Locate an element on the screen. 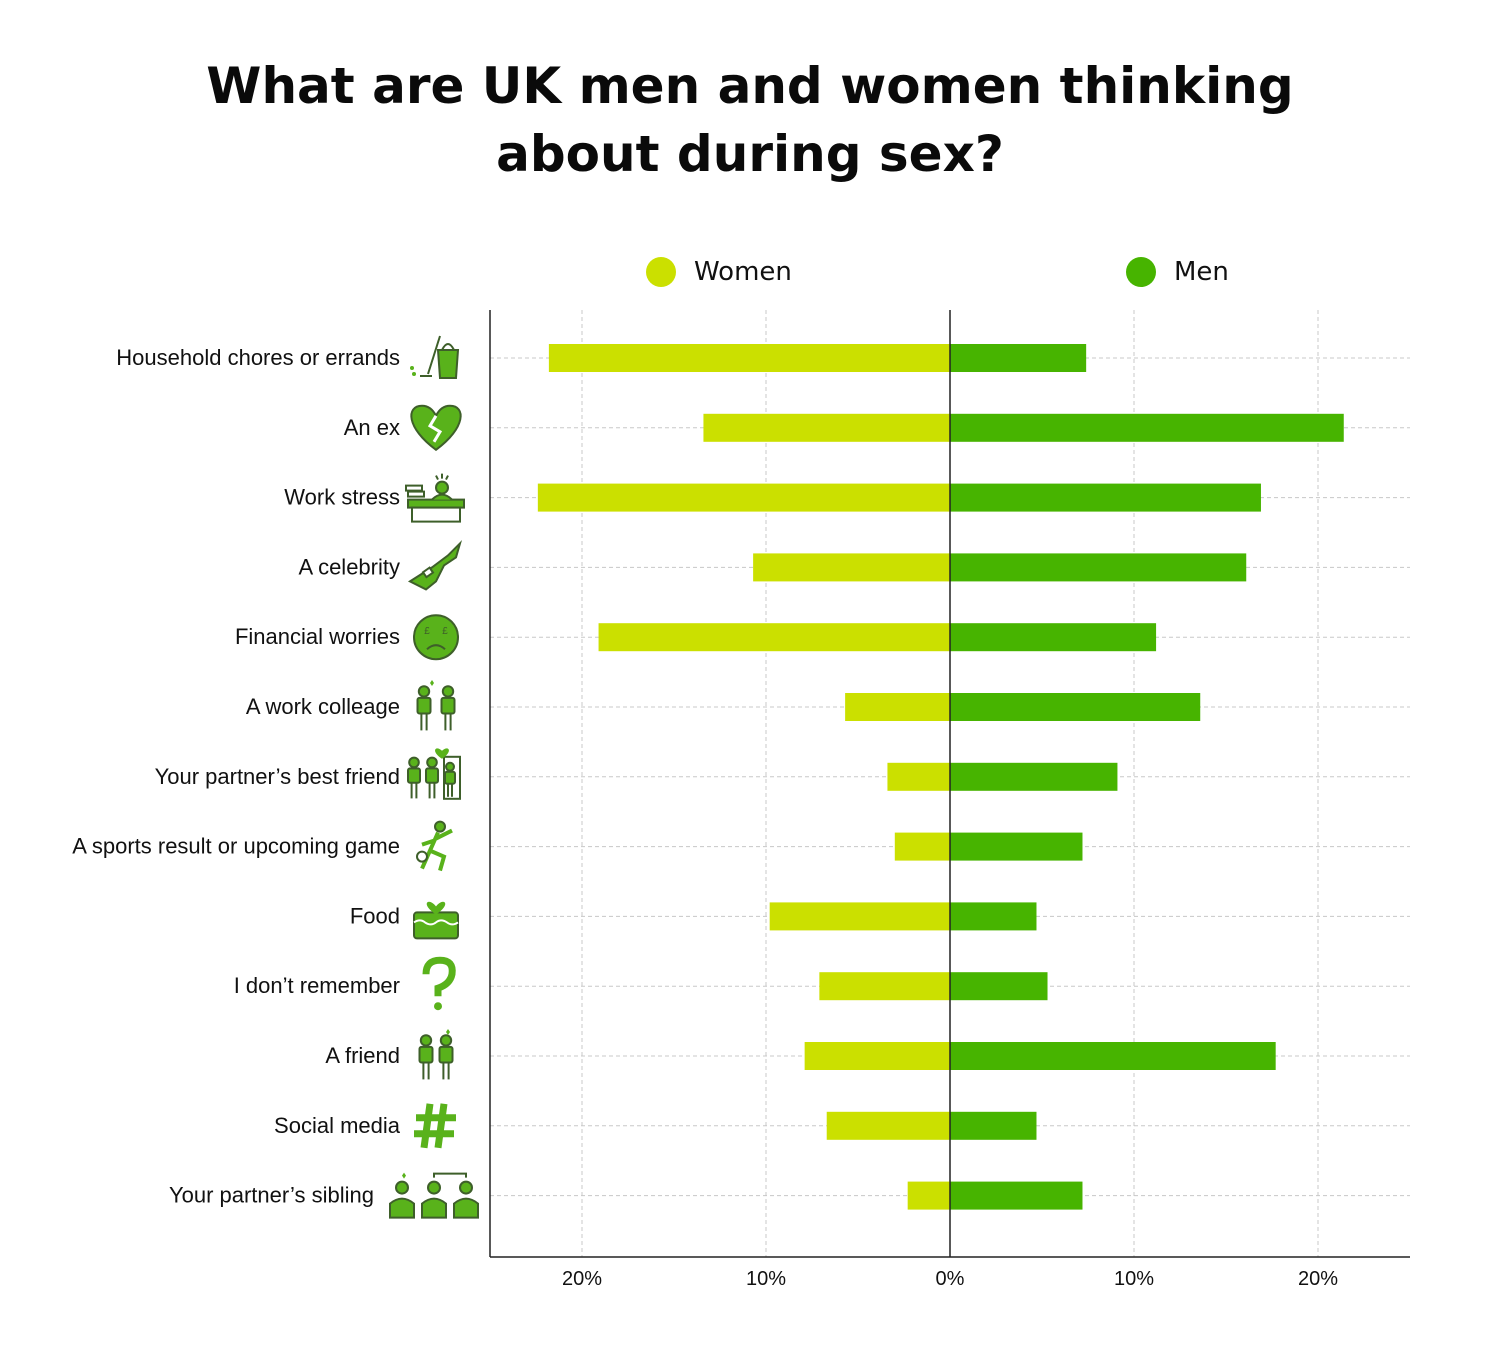  x-tick-label: 0% is located at coordinates (950, 1279).